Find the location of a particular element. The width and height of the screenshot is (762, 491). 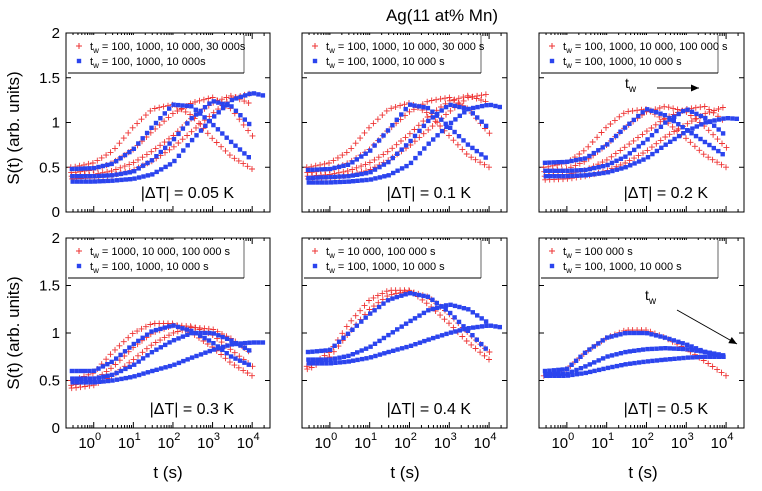

legend-text: tw = 100, 1000, 10 000, 30 000s is located at coordinates (168, 48).